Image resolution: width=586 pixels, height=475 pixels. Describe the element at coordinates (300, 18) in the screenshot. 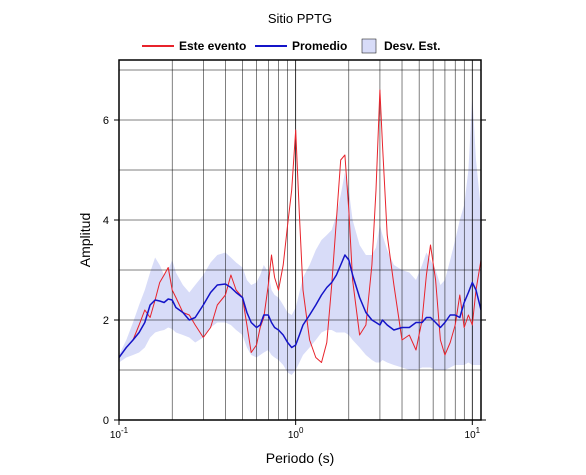

I see `chart-title: Sitio PPTG` at that location.